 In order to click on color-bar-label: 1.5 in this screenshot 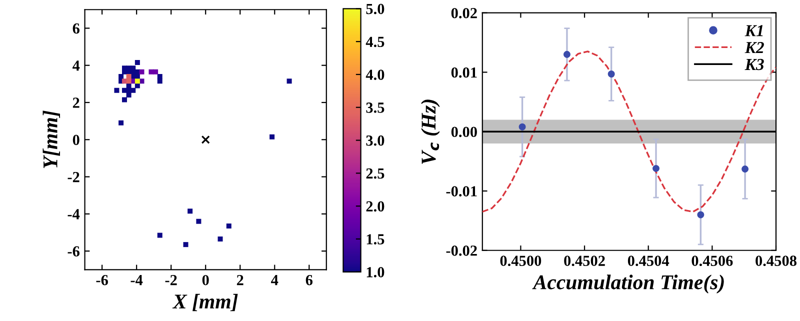, I will do `click(375, 239)`.